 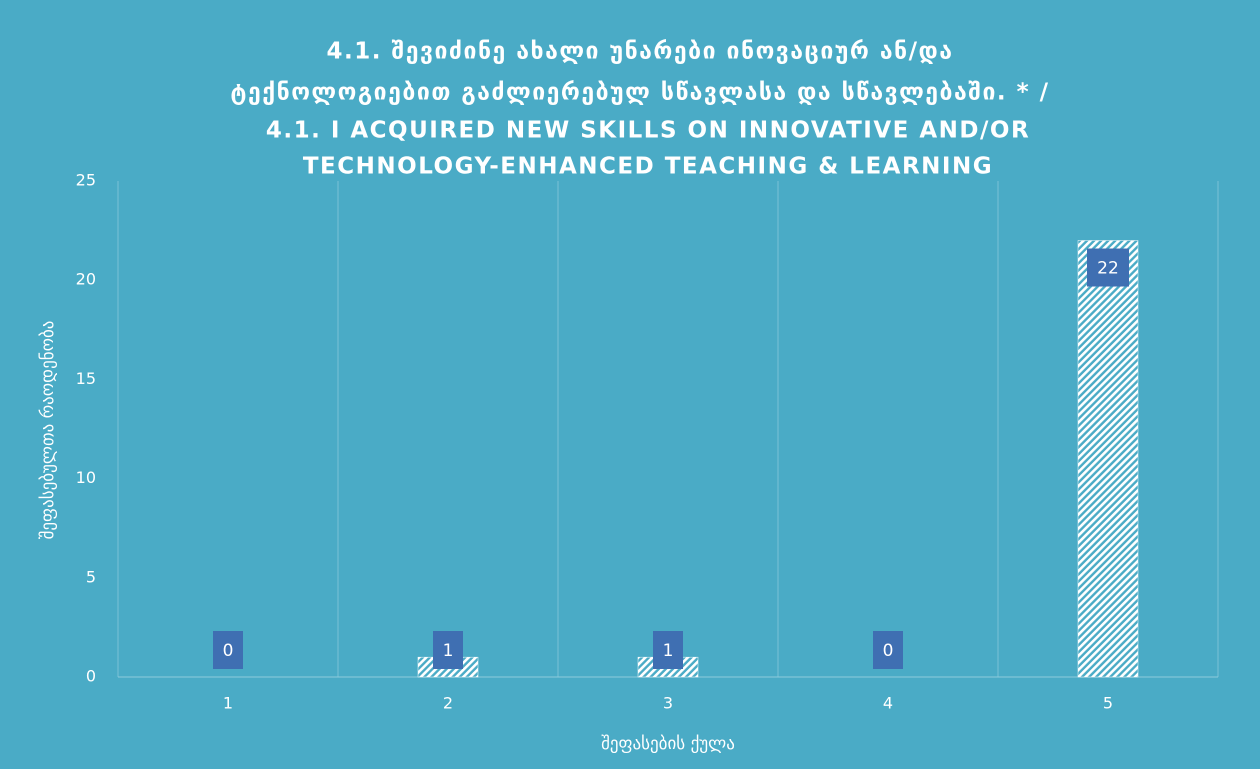 What do you see at coordinates (1108, 703) in the screenshot?
I see `x-tick-label: 5` at bounding box center [1108, 703].